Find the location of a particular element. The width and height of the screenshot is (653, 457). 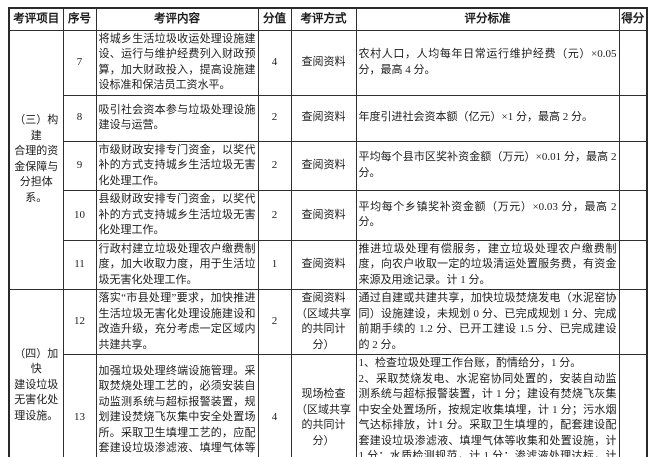

header-item: 考评项目 is located at coordinates (36, 19).